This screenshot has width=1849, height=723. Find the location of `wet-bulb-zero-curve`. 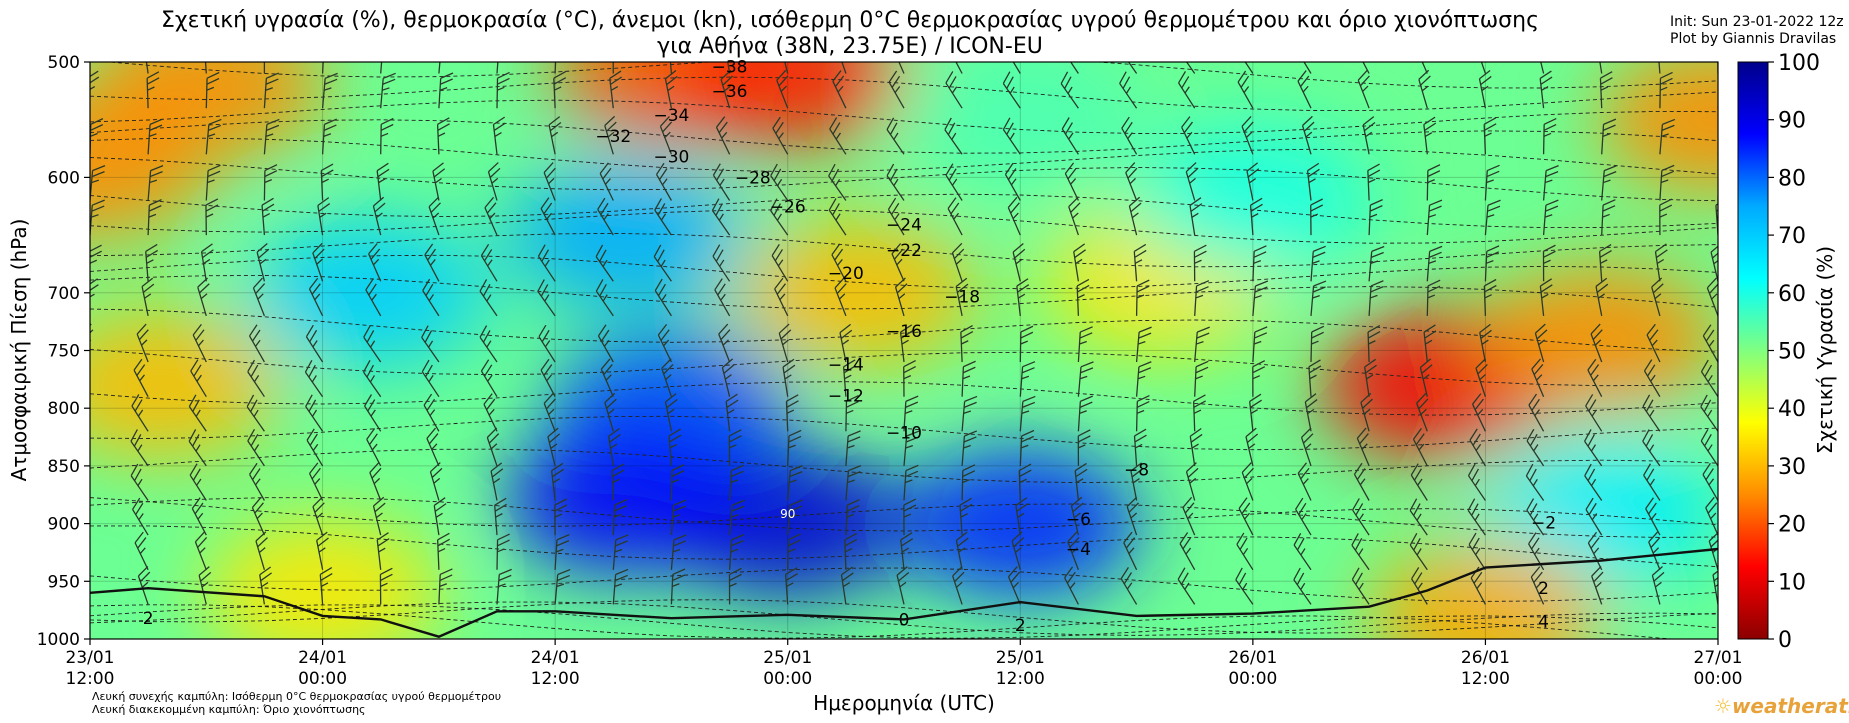

wet-bulb-zero-curve is located at coordinates (904, 592).